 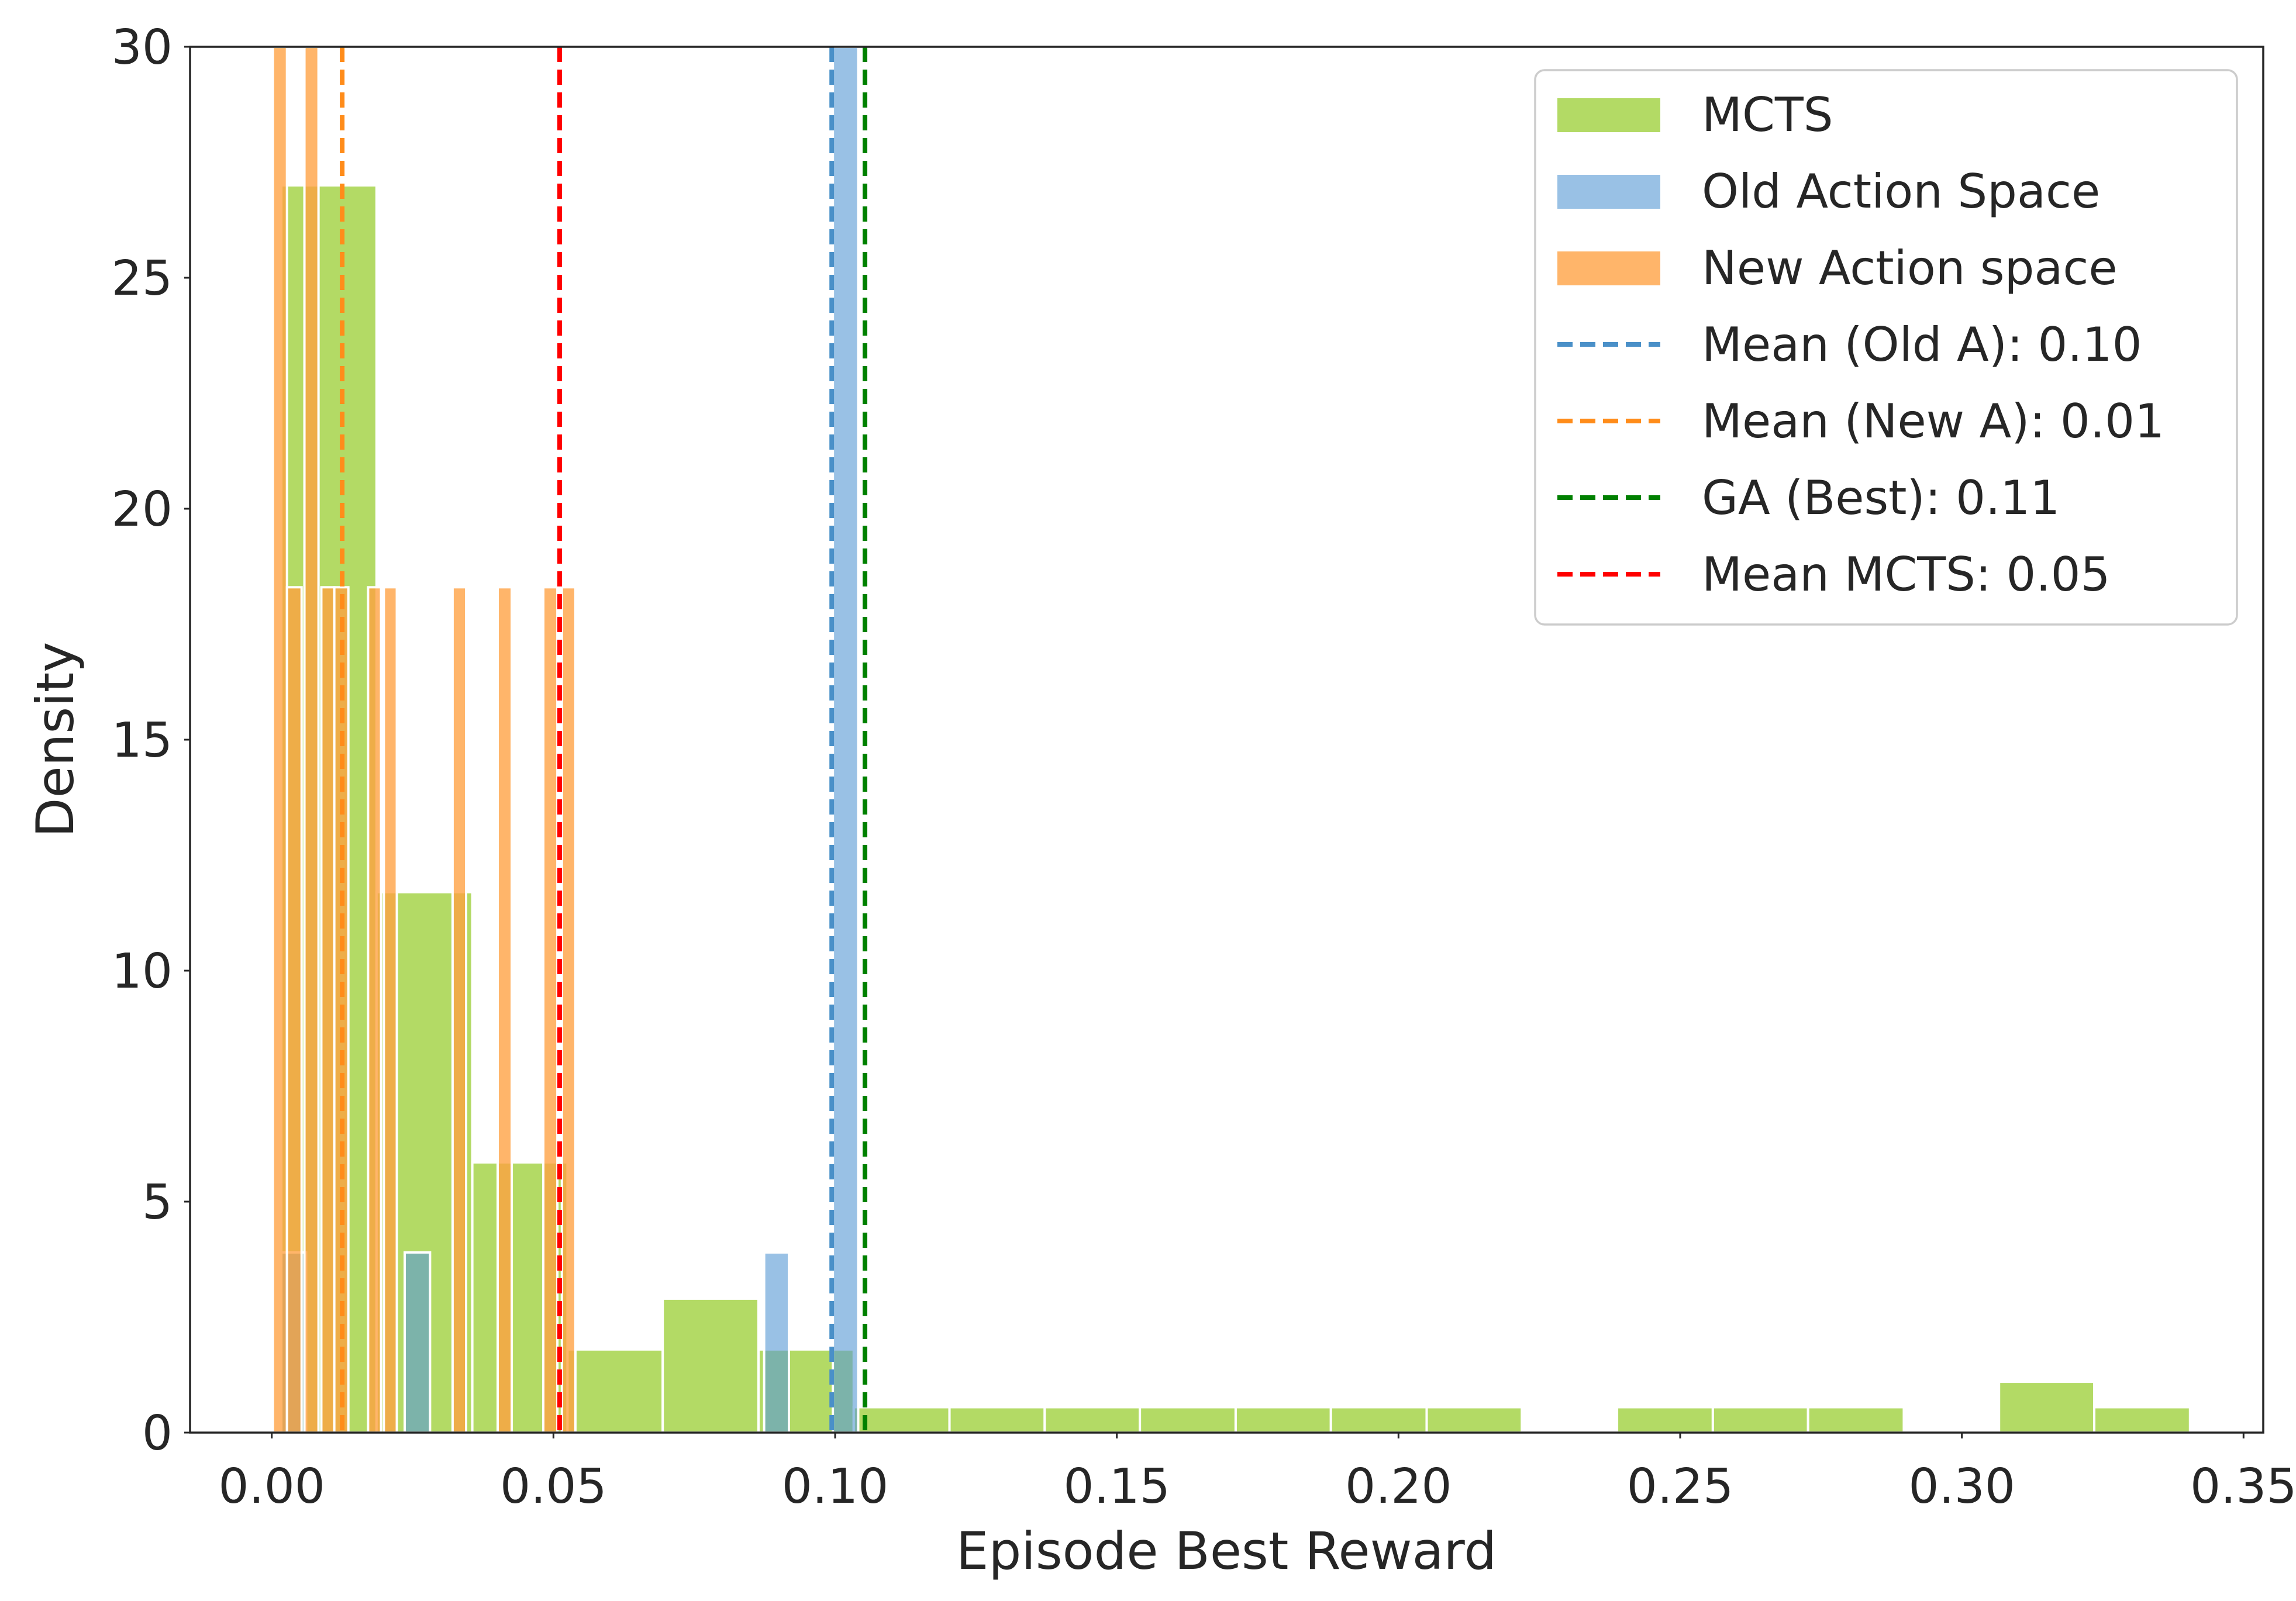 I want to click on y-tick-label: 20, so click(x=142, y=509).